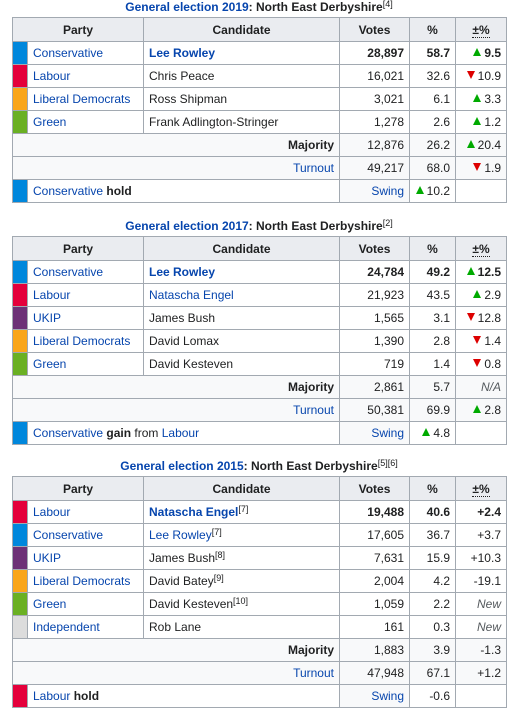 The image size is (518, 717). I want to click on change-value: 10.9, so click(489, 76).